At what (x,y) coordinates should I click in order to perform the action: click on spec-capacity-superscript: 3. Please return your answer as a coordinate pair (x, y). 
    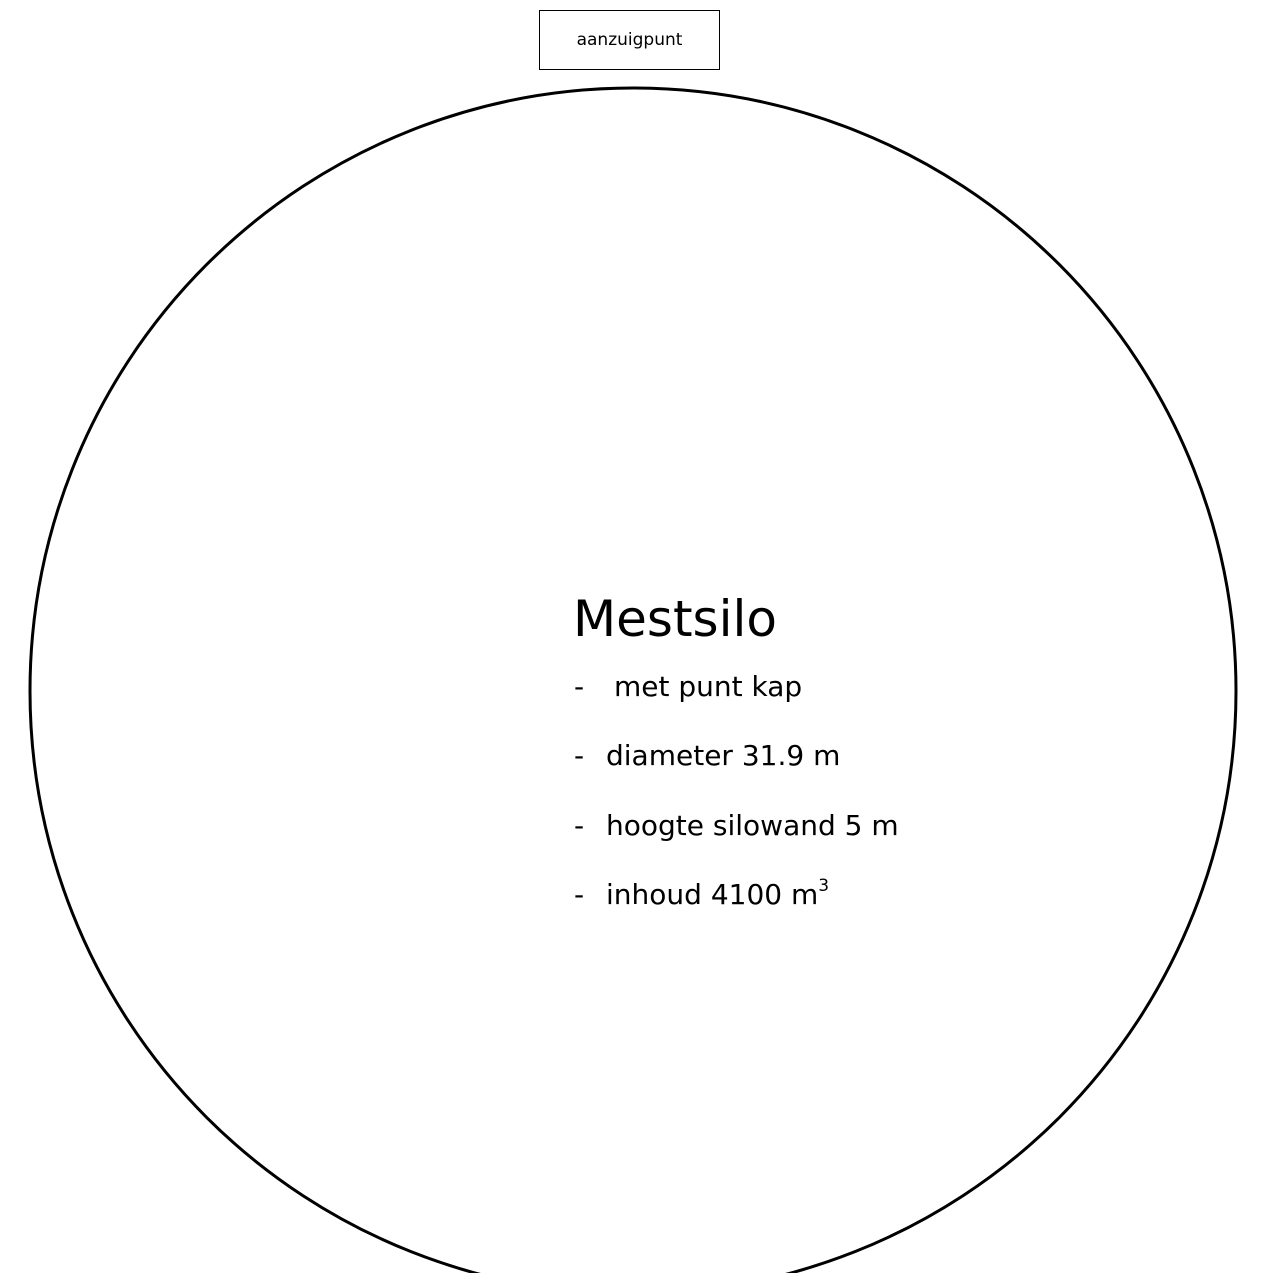
    Looking at the image, I should click on (824, 886).